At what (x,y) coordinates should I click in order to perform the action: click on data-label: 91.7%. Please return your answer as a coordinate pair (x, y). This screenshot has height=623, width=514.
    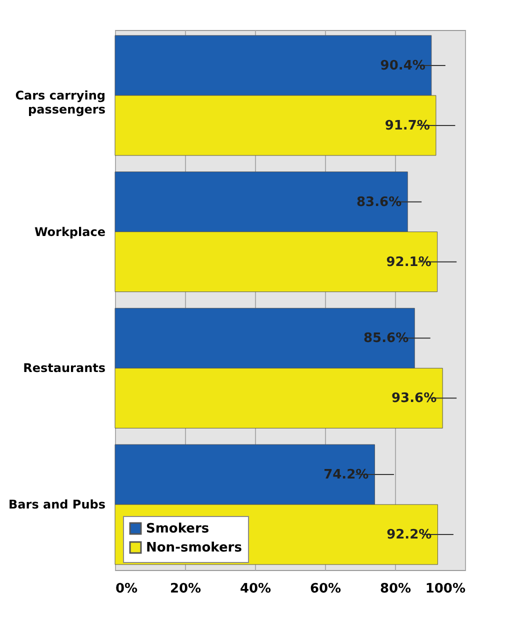
    Looking at the image, I should click on (407, 126).